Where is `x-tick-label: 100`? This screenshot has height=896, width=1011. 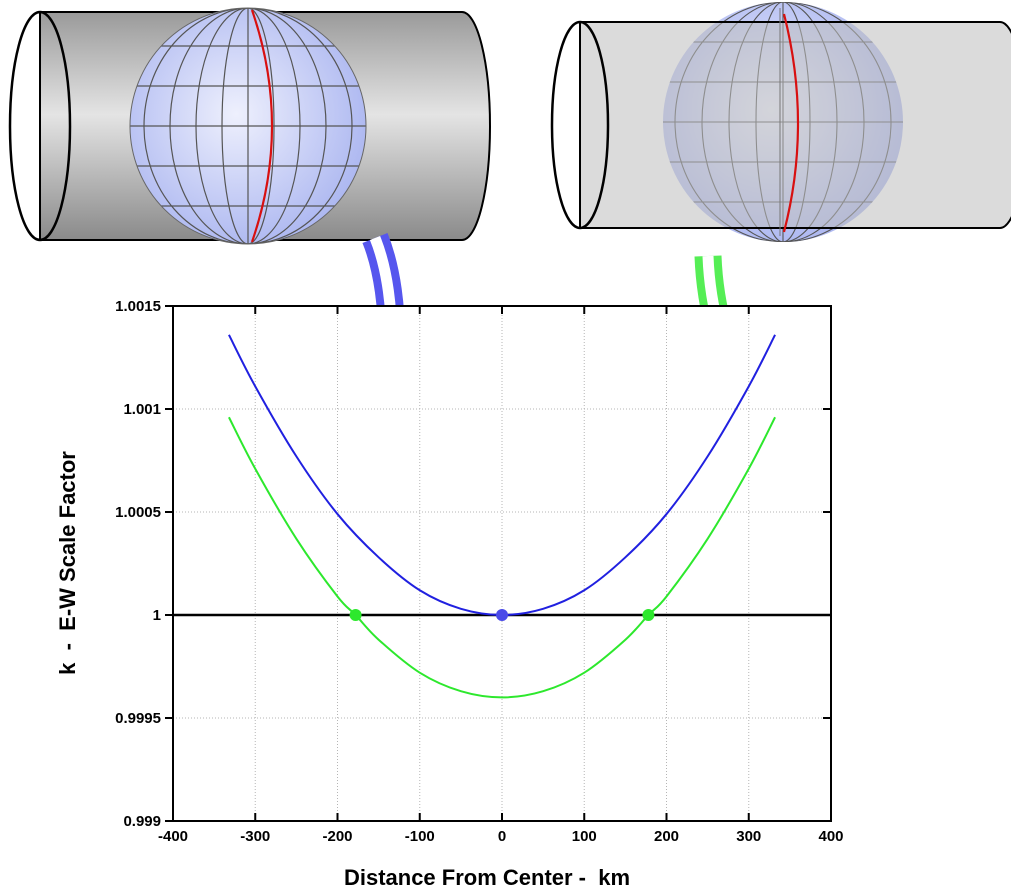
x-tick-label: 100 is located at coordinates (584, 836).